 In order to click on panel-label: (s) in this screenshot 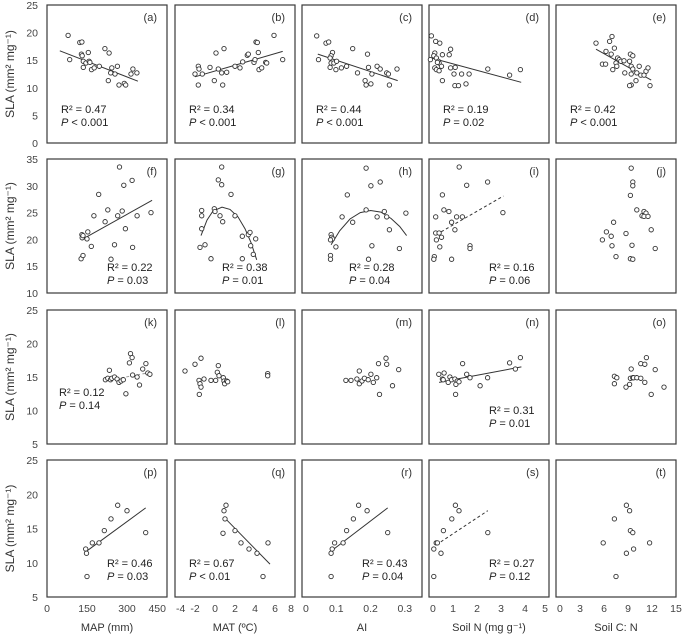, I will do `click(532, 473)`.